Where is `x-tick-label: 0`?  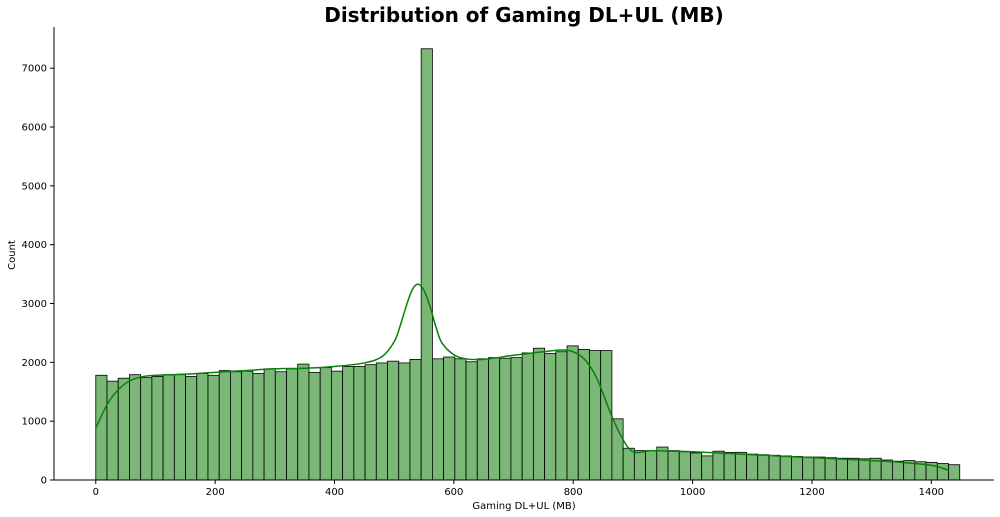 x-tick-label: 0 is located at coordinates (96, 492).